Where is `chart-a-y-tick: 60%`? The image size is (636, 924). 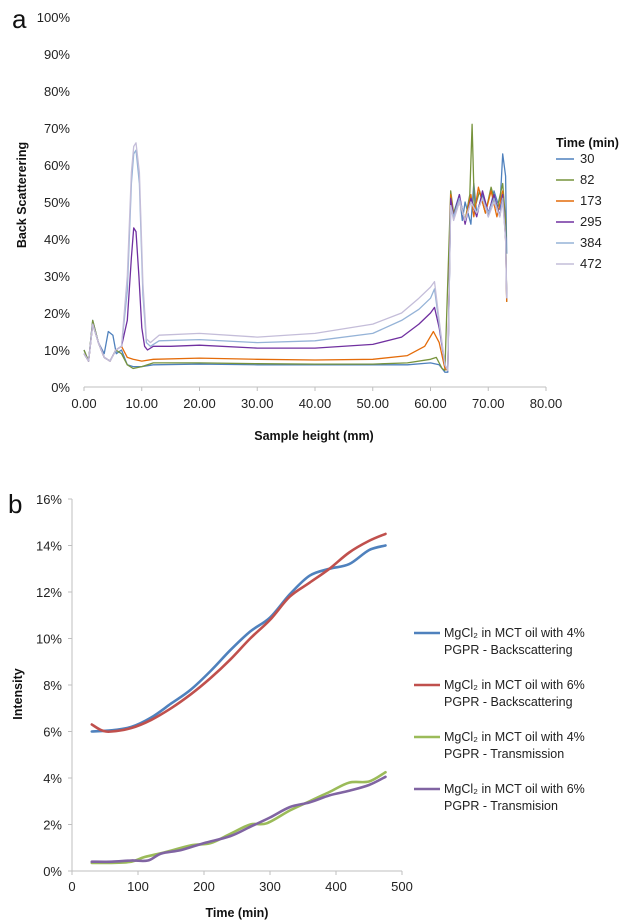
chart-a-y-tick: 60% is located at coordinates (57, 165).